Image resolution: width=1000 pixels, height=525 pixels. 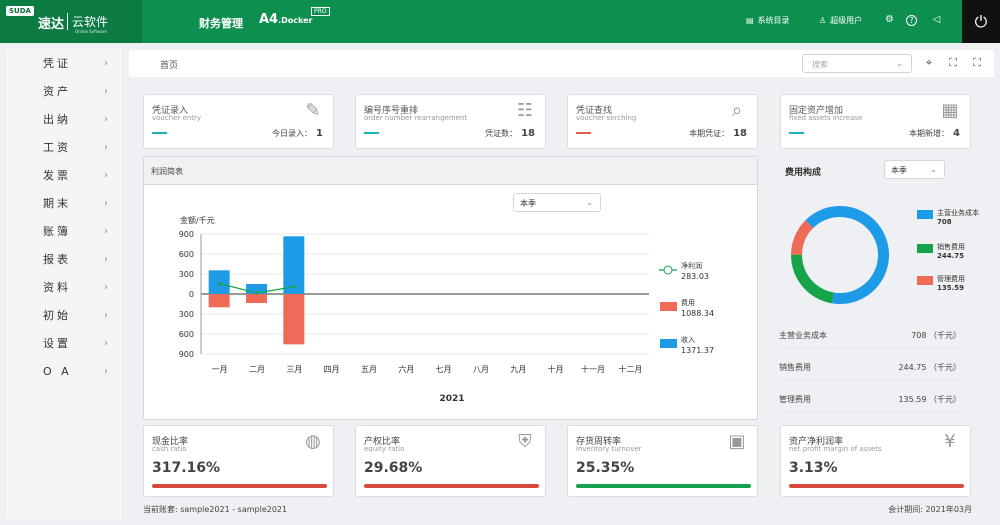 What do you see at coordinates (951, 247) in the screenshot?
I see `legend-name: 销售费用` at bounding box center [951, 247].